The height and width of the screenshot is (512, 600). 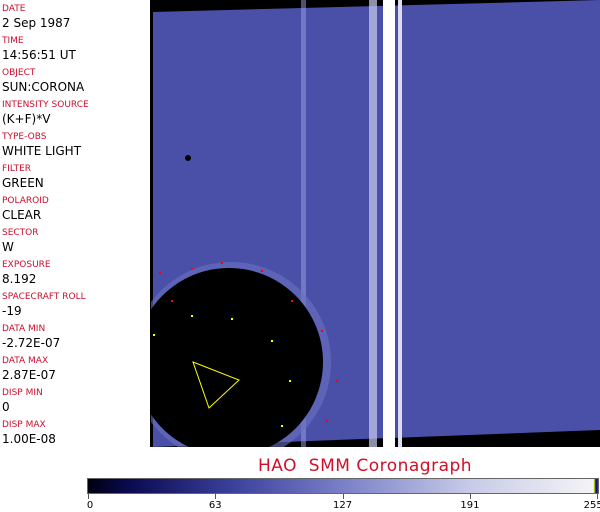 What do you see at coordinates (26, 119) in the screenshot?
I see `field-value: (K+F)*V` at bounding box center [26, 119].